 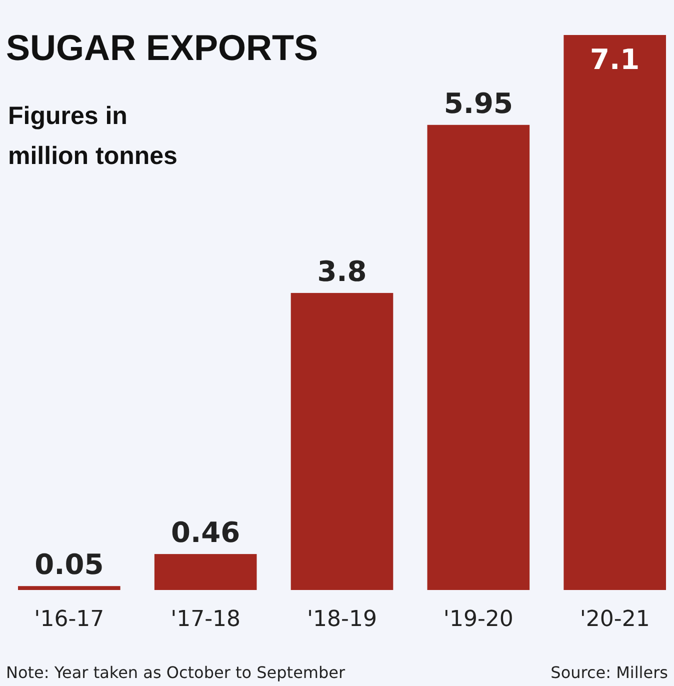 I want to click on chart-title: SUGAR EXPORTS, so click(x=162, y=47).